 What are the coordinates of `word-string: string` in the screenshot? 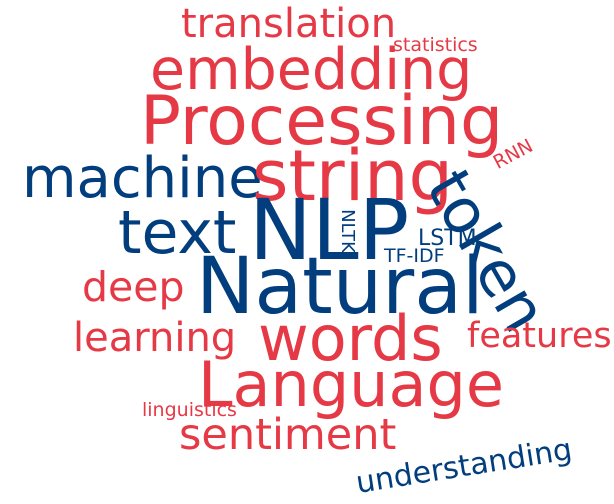 It's located at (352, 176).